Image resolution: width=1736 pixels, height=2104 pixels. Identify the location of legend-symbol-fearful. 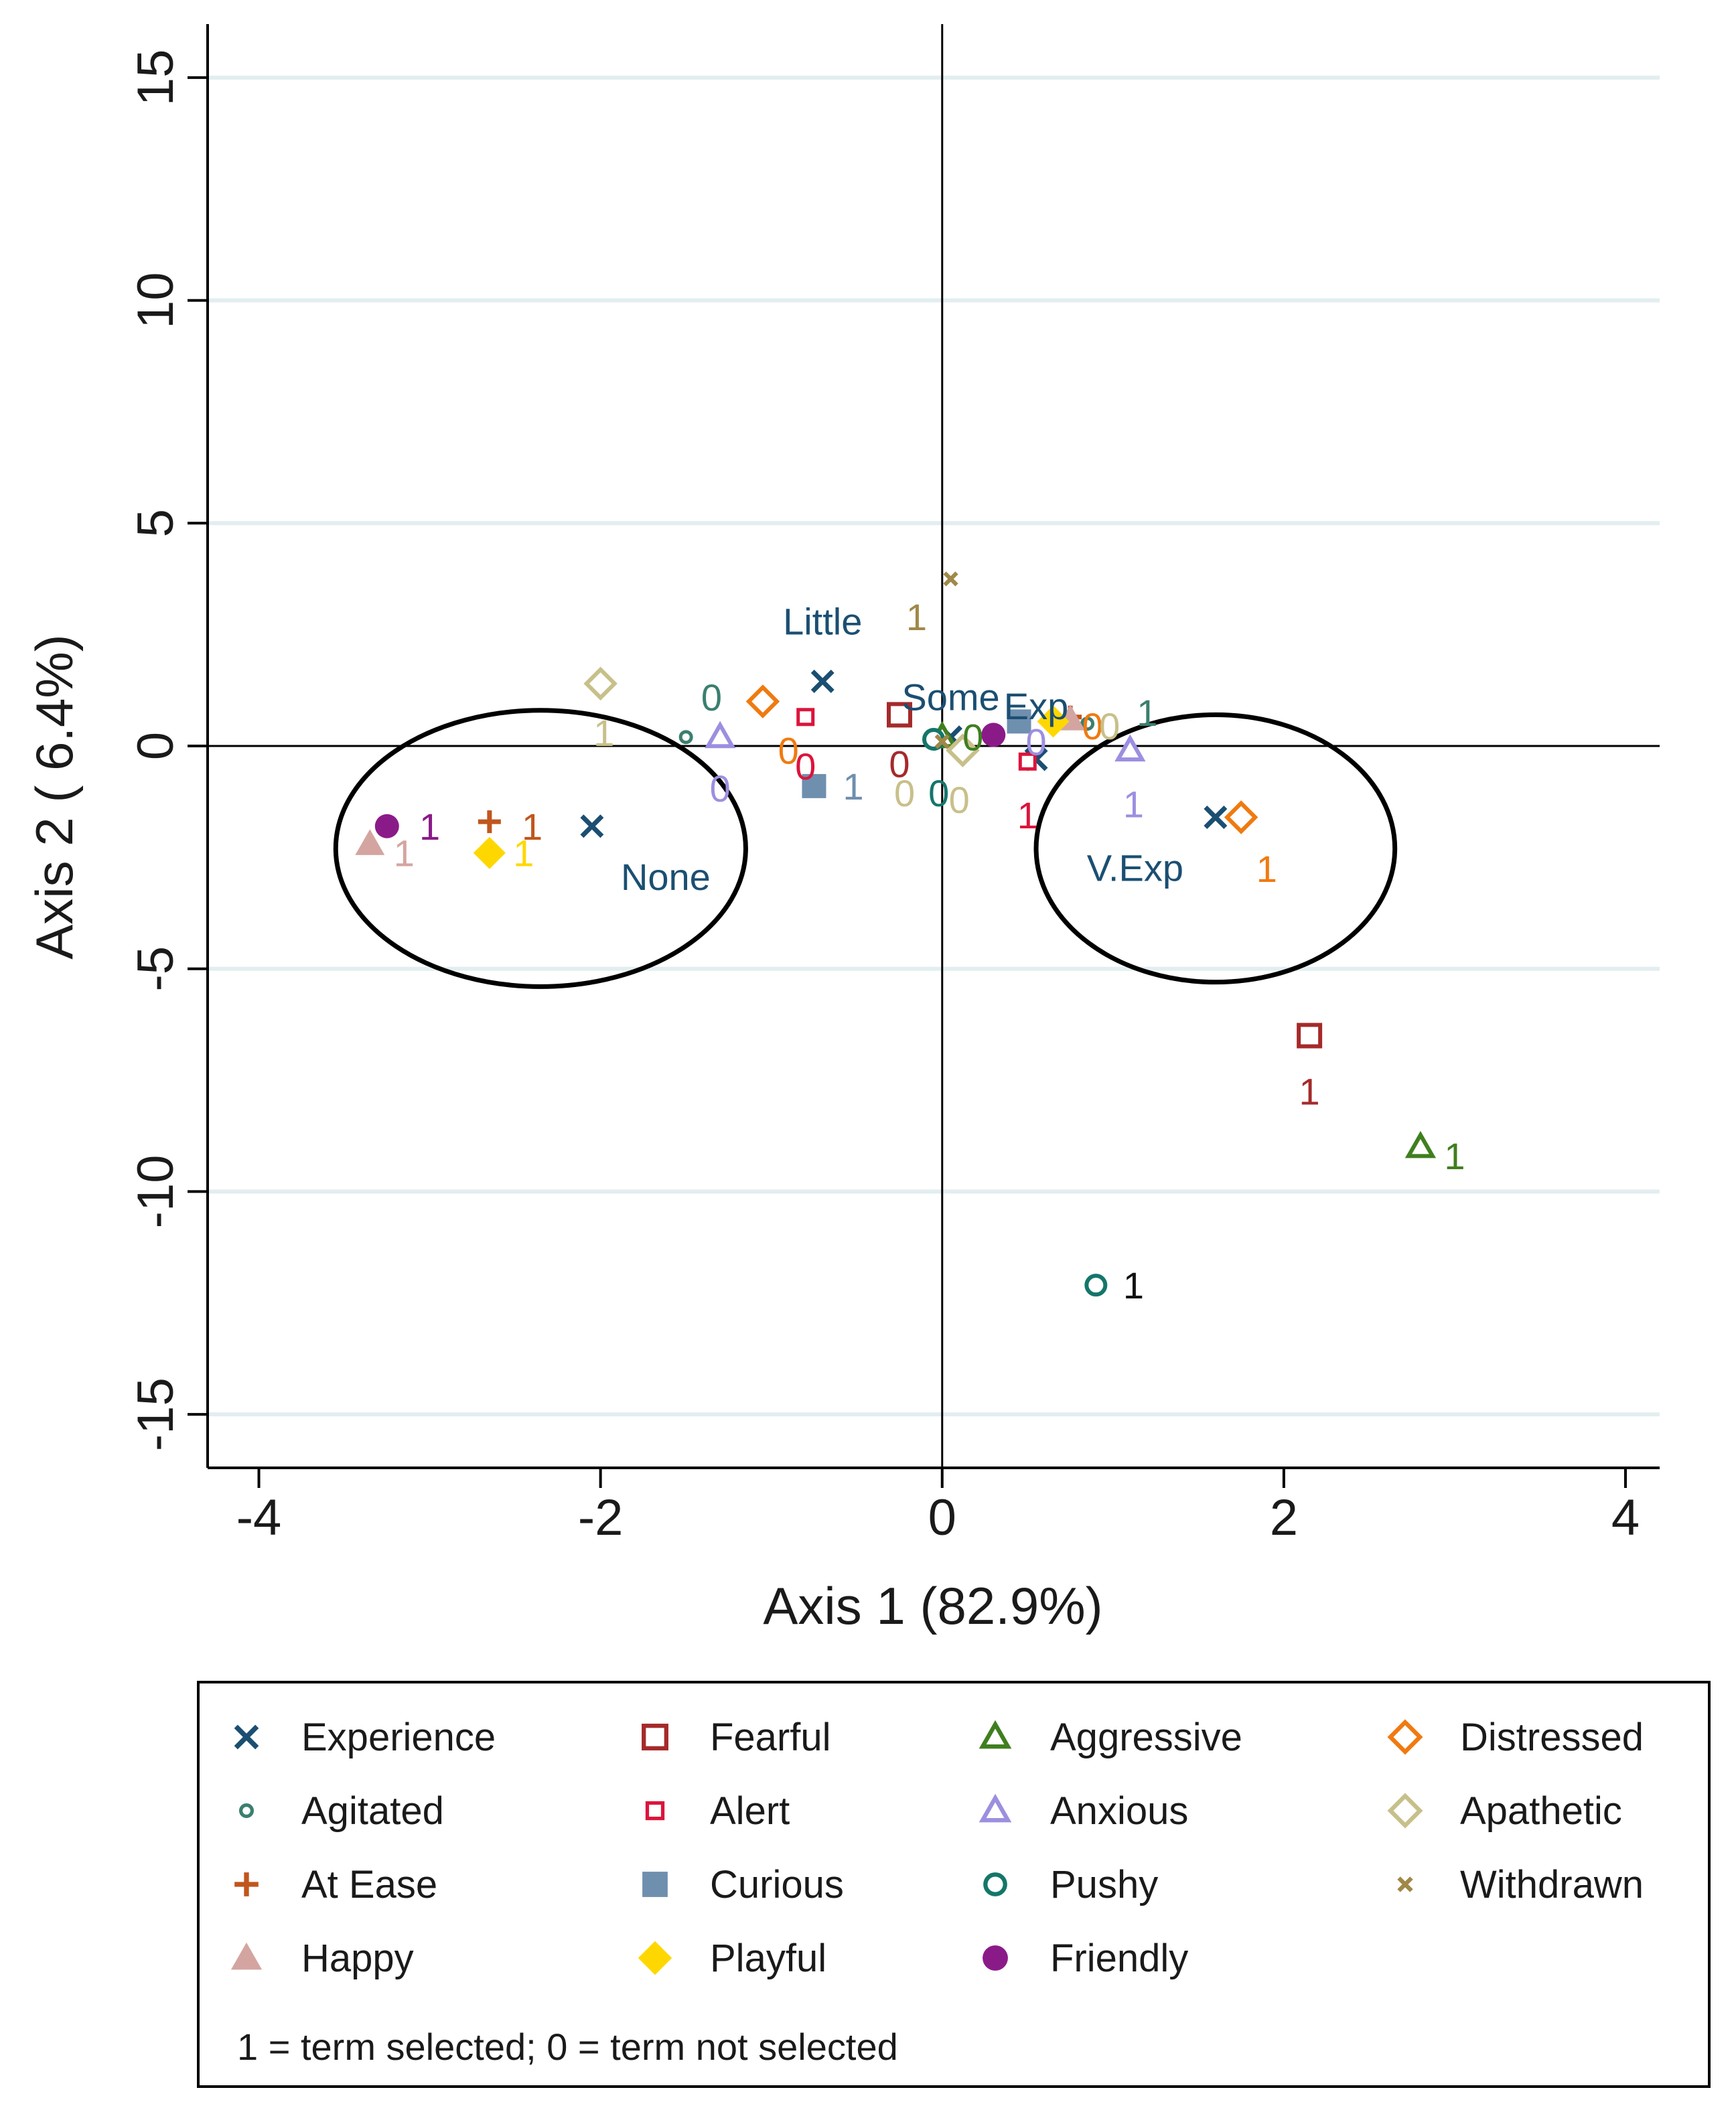
(655, 1737).